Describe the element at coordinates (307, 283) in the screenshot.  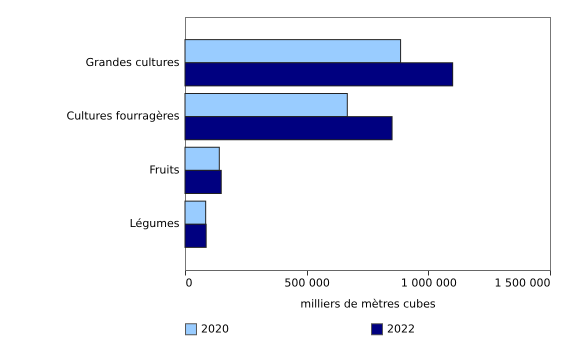
I see `x-tick-label: 500 000` at that location.